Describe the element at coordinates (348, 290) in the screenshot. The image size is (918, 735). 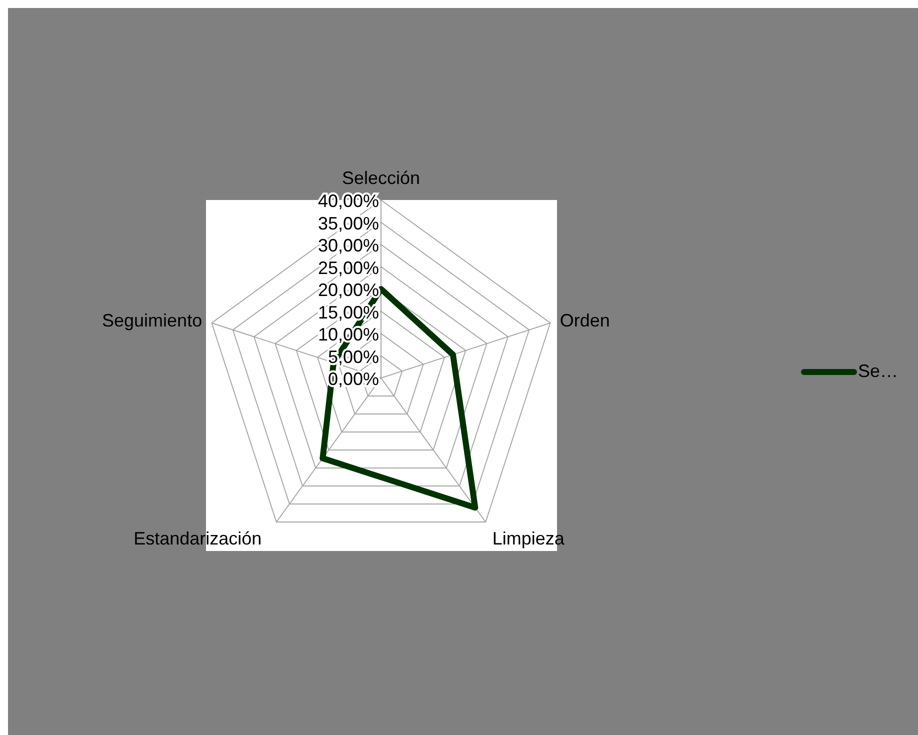
I see `y-tick-label: 20,00%` at that location.